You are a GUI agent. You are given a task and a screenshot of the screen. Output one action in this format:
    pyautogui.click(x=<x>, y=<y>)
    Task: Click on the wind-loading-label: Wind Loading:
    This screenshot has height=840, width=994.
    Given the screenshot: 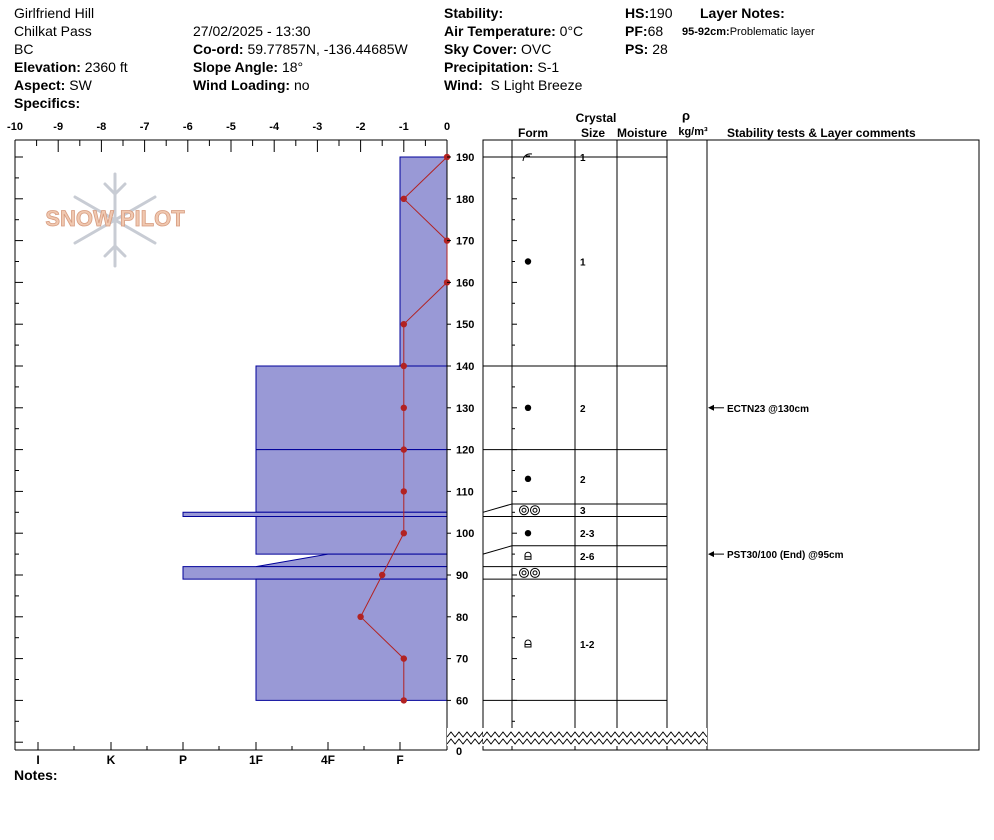 What is the action you would take?
    pyautogui.click(x=242, y=85)
    